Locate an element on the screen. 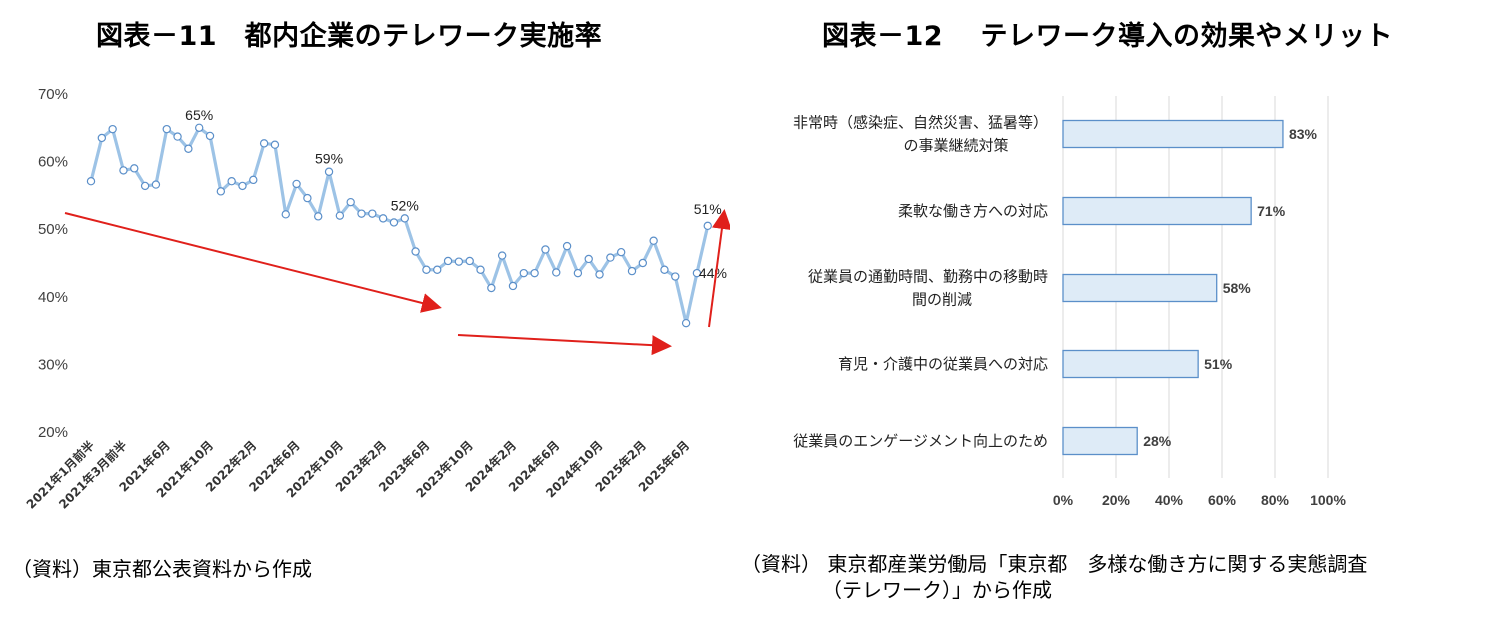 Image resolution: width=1497 pixels, height=635 pixels. category-label-line: の事業継続対策 is located at coordinates (955, 146).